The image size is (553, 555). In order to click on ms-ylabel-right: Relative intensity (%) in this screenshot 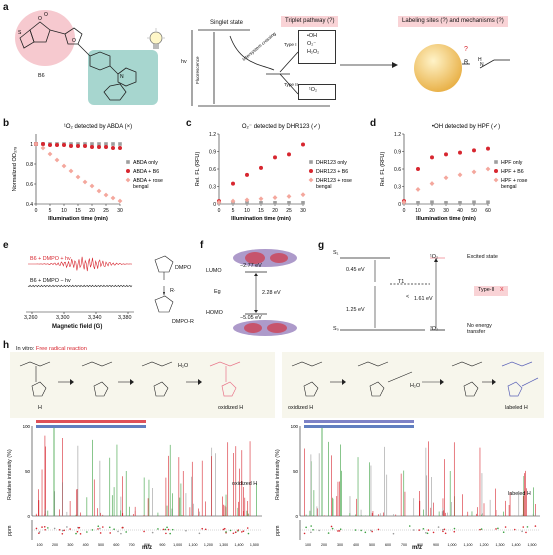, I will do `click(278, 474)`.